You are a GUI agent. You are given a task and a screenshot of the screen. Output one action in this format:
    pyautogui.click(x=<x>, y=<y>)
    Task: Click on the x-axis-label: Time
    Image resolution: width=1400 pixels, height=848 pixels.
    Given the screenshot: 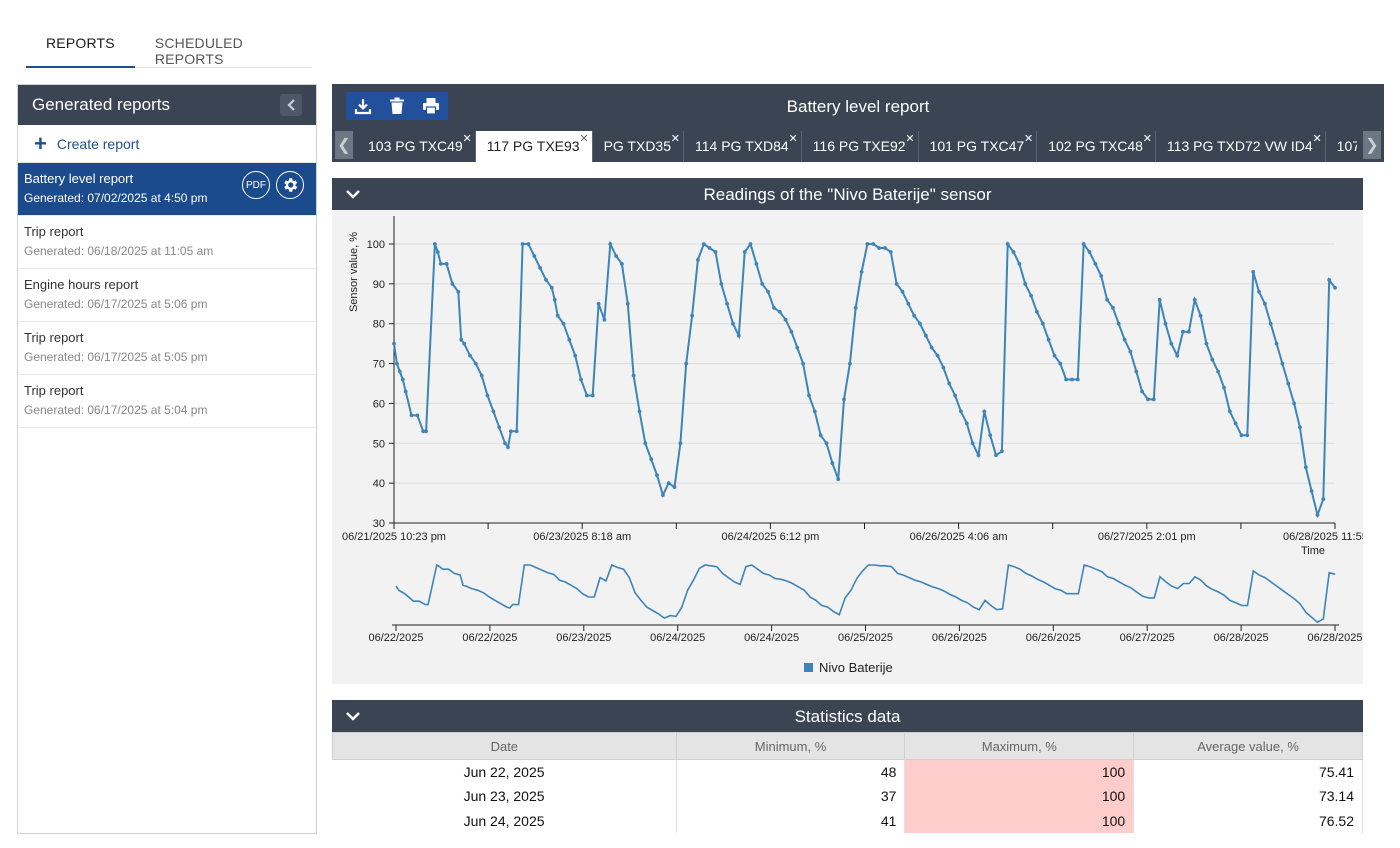 What is the action you would take?
    pyautogui.click(x=1313, y=551)
    